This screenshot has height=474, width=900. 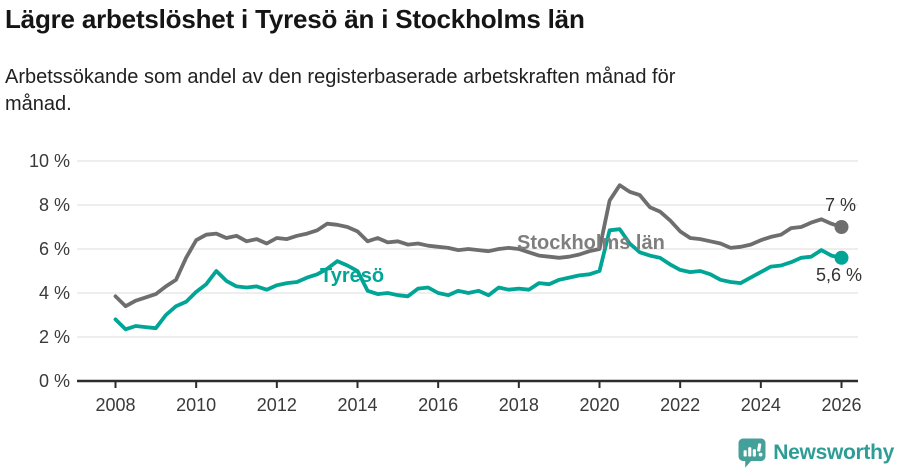 What do you see at coordinates (833, 452) in the screenshot?
I see `newsworthy-wordmark: Newsworthy` at bounding box center [833, 452].